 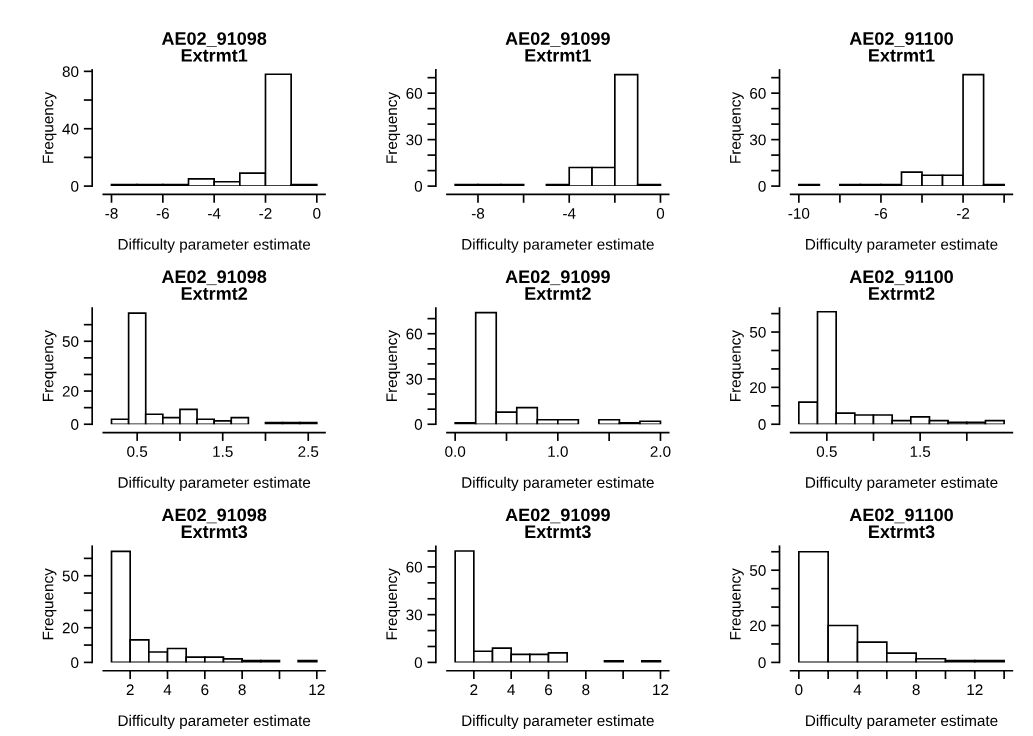 I want to click on chart-title: AE02_91098 Extrmt3, so click(x=214, y=523).